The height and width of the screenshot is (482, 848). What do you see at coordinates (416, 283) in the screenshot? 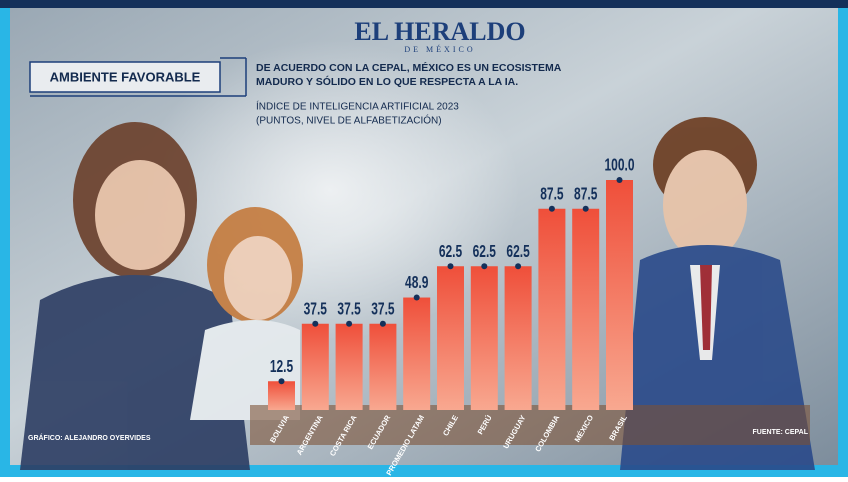
I see `value-label: 48.9` at bounding box center [416, 283].